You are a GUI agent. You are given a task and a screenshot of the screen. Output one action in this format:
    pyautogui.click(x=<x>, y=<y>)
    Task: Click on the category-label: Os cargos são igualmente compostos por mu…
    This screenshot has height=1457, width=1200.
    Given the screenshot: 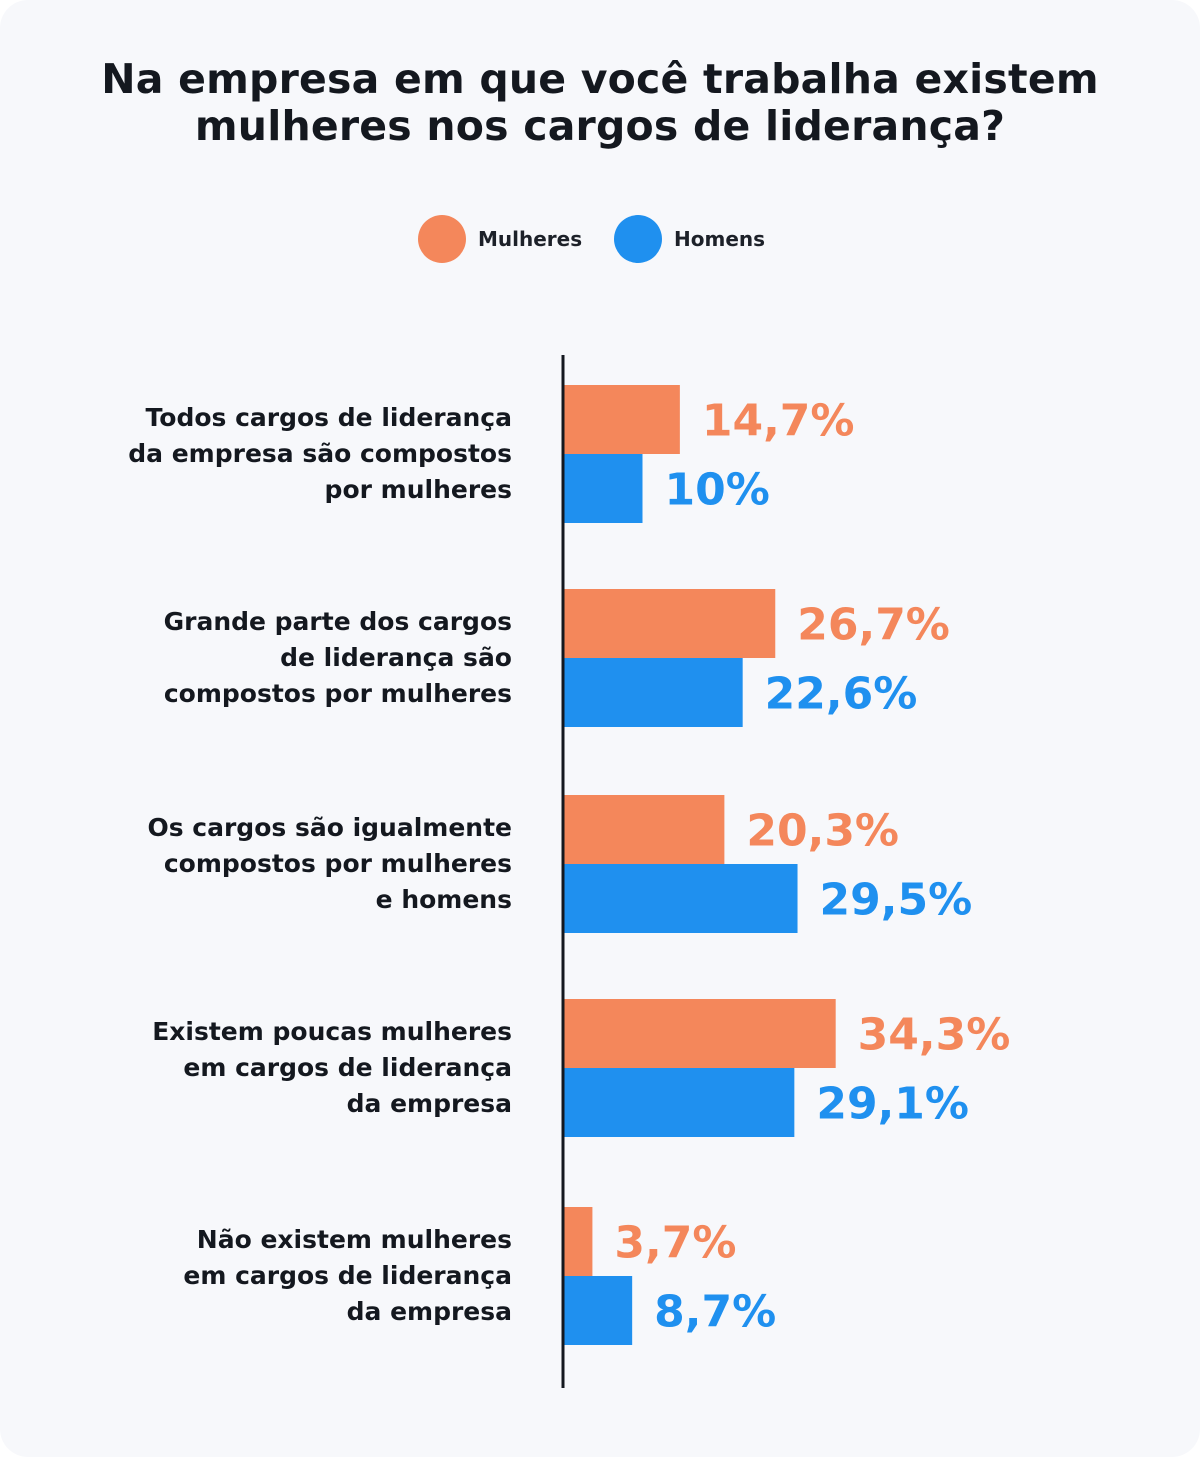 What is the action you would take?
    pyautogui.click(x=292, y=864)
    